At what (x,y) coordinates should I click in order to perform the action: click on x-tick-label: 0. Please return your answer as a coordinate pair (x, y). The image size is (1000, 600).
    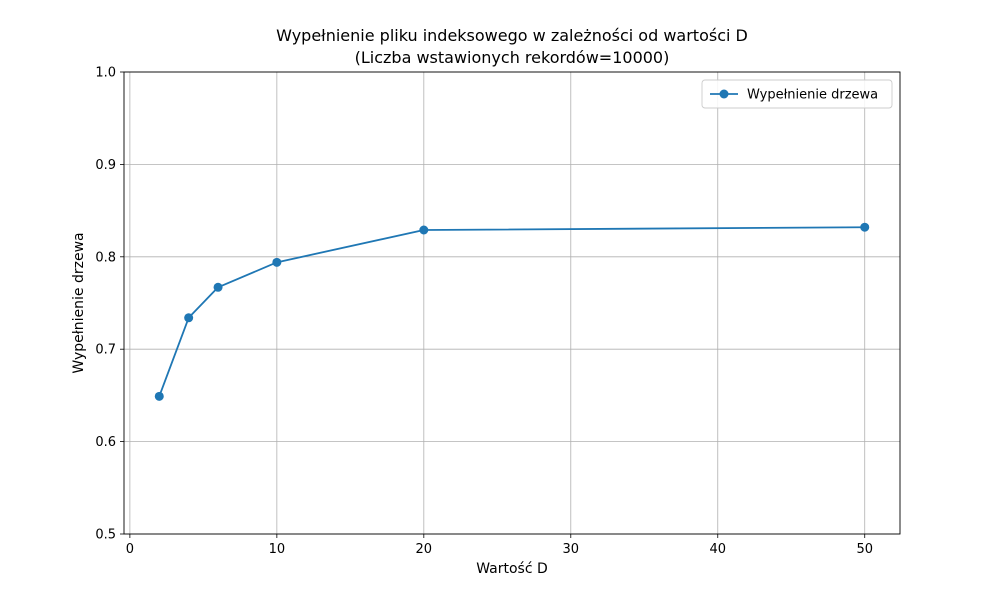
    Looking at the image, I should click on (130, 549).